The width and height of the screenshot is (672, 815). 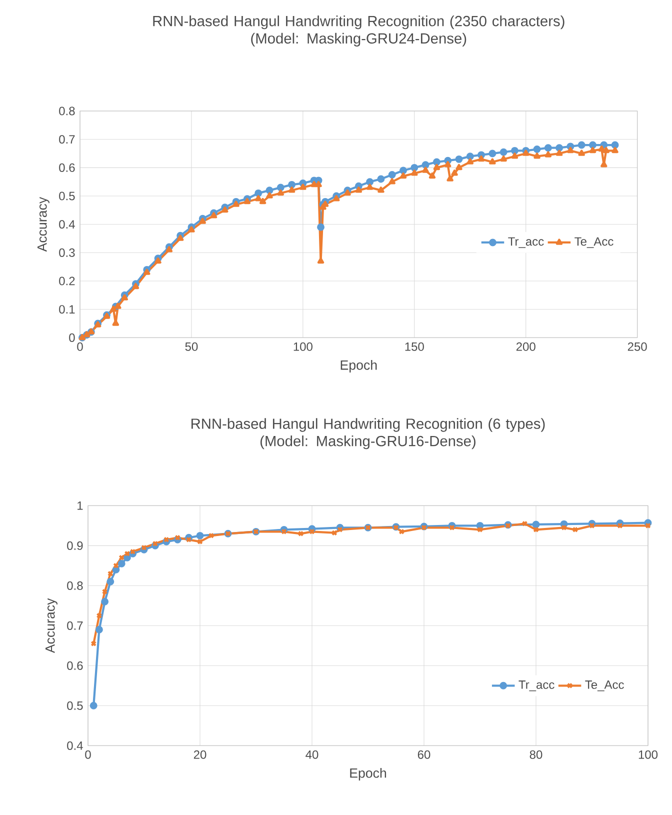 What do you see at coordinates (67, 281) in the screenshot?
I see `y-tick-label: 0.2` at bounding box center [67, 281].